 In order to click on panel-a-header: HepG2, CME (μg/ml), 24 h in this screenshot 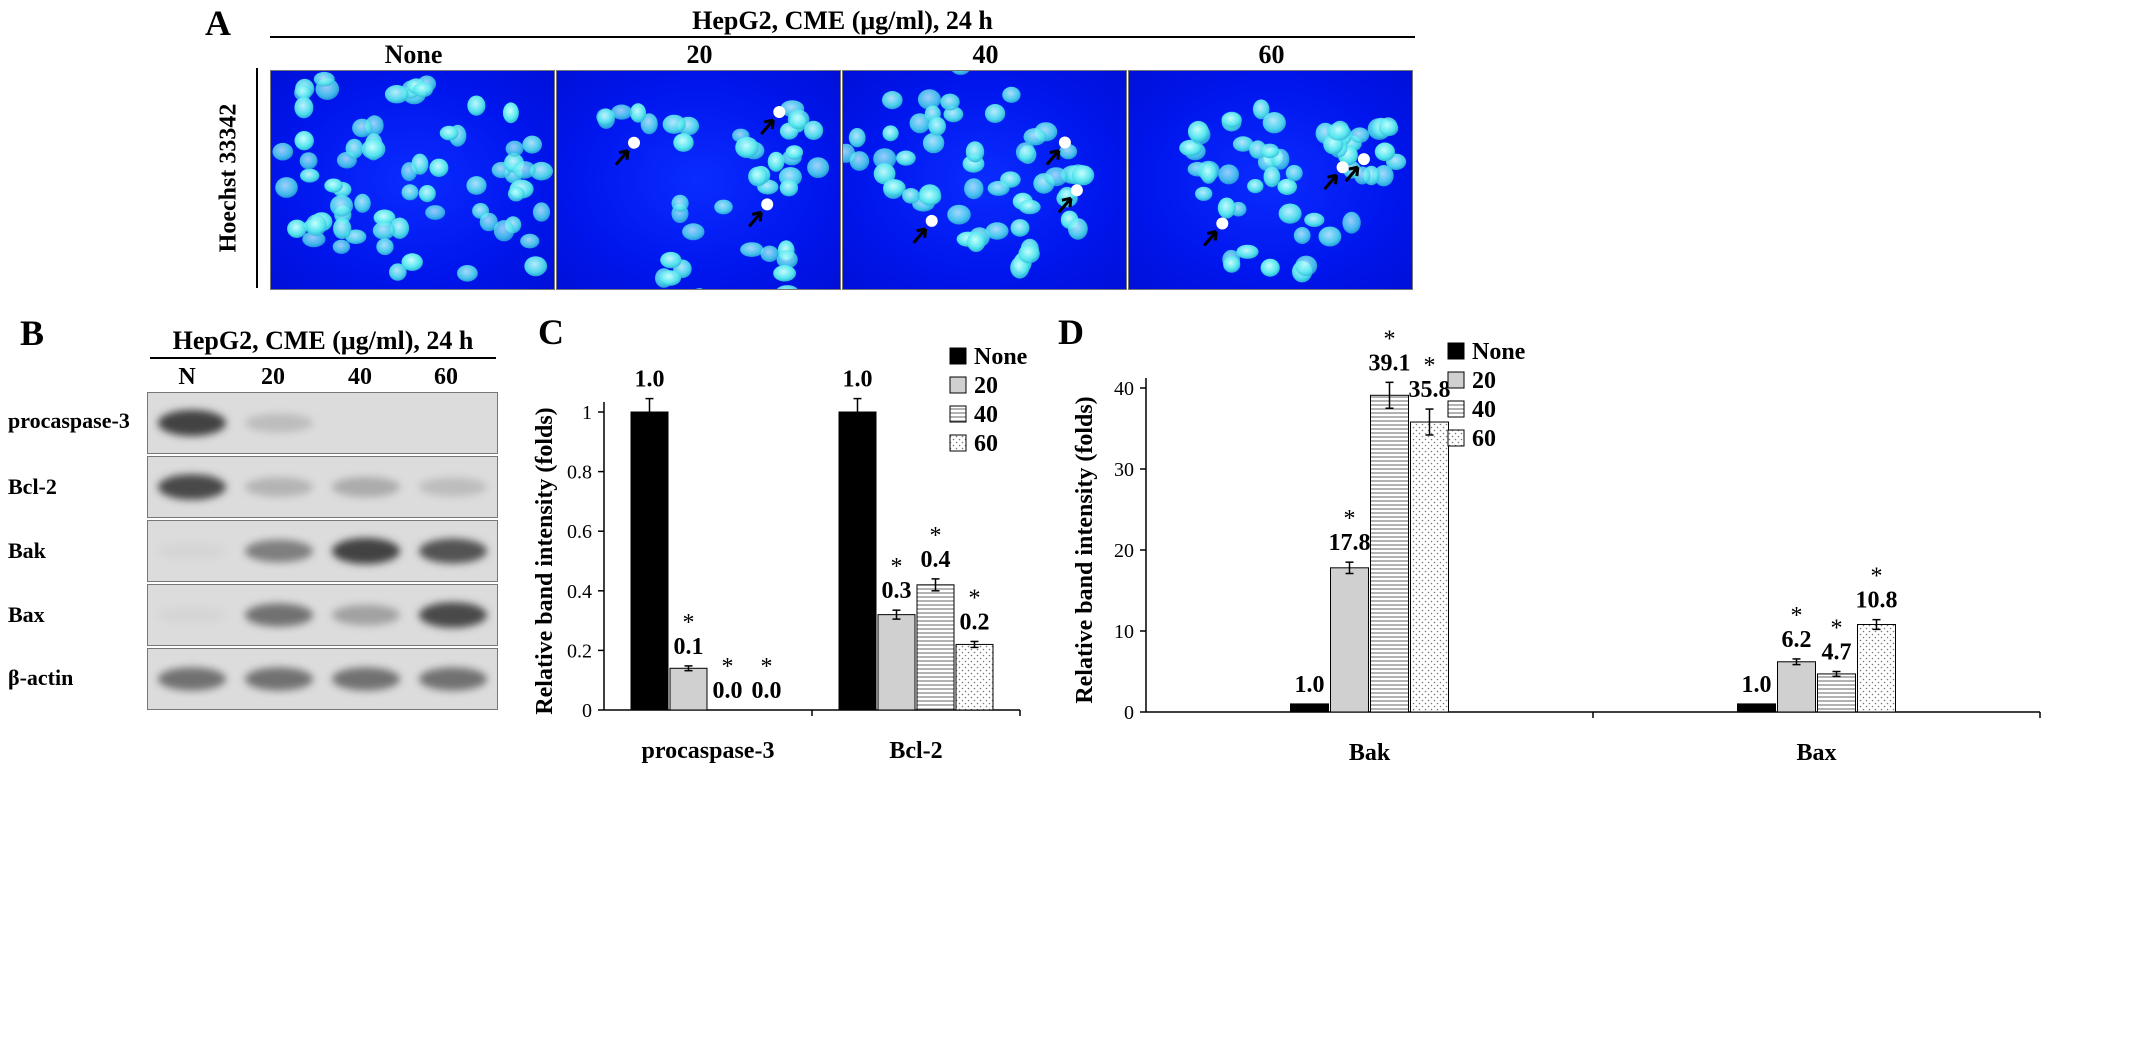, I will do `click(842, 20)`.